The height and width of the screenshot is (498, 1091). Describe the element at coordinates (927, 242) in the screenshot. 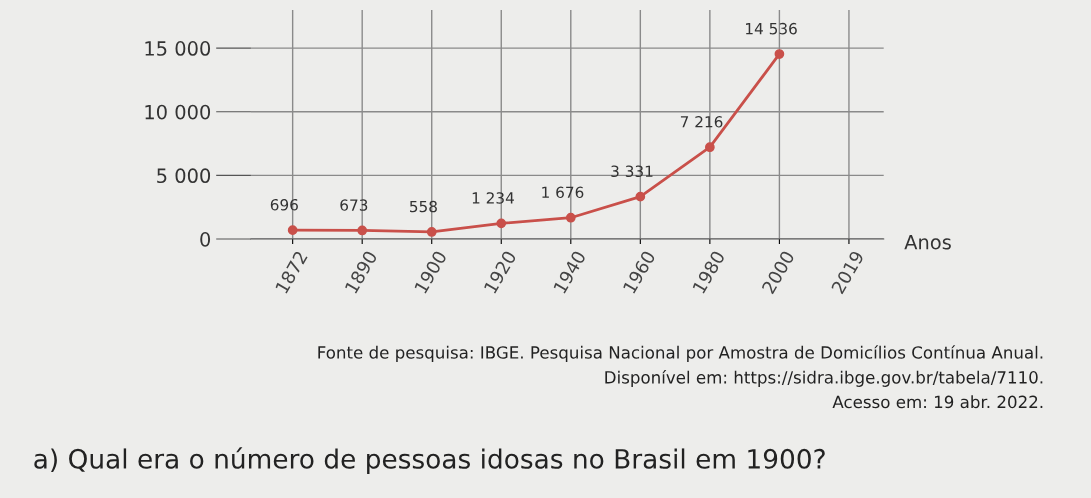

I see `x-axis-title: Anos` at that location.